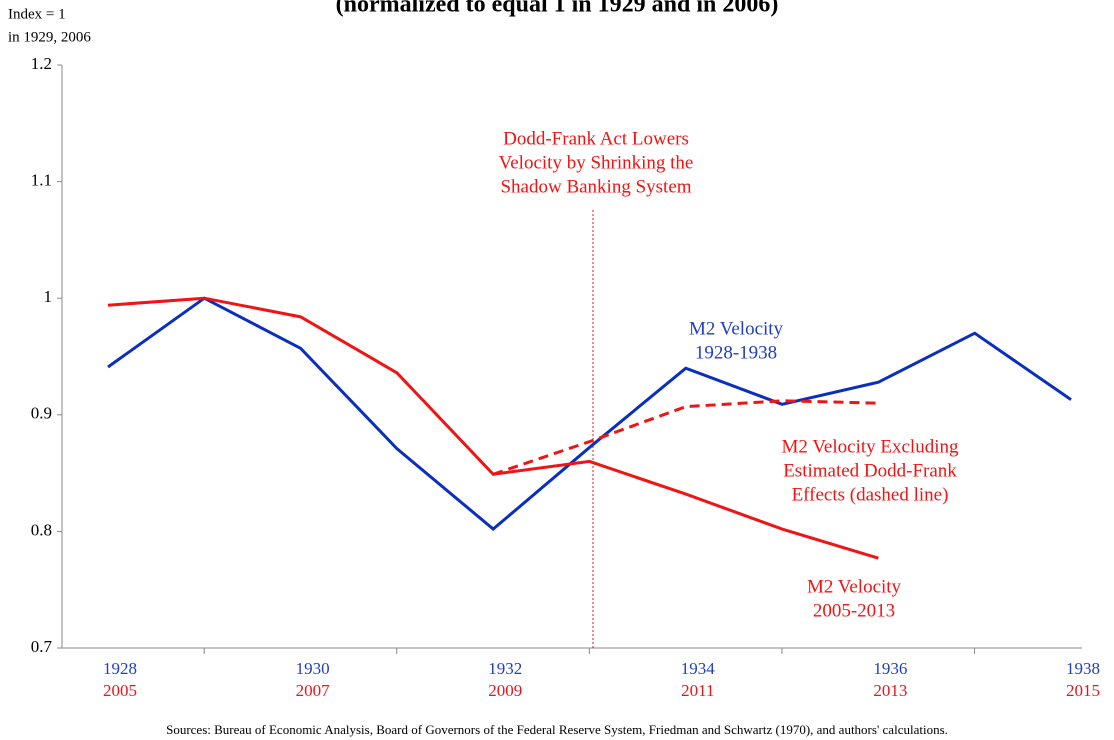 The height and width of the screenshot is (740, 1114). What do you see at coordinates (505, 690) in the screenshot?
I see `x-tick-label: 2009` at bounding box center [505, 690].